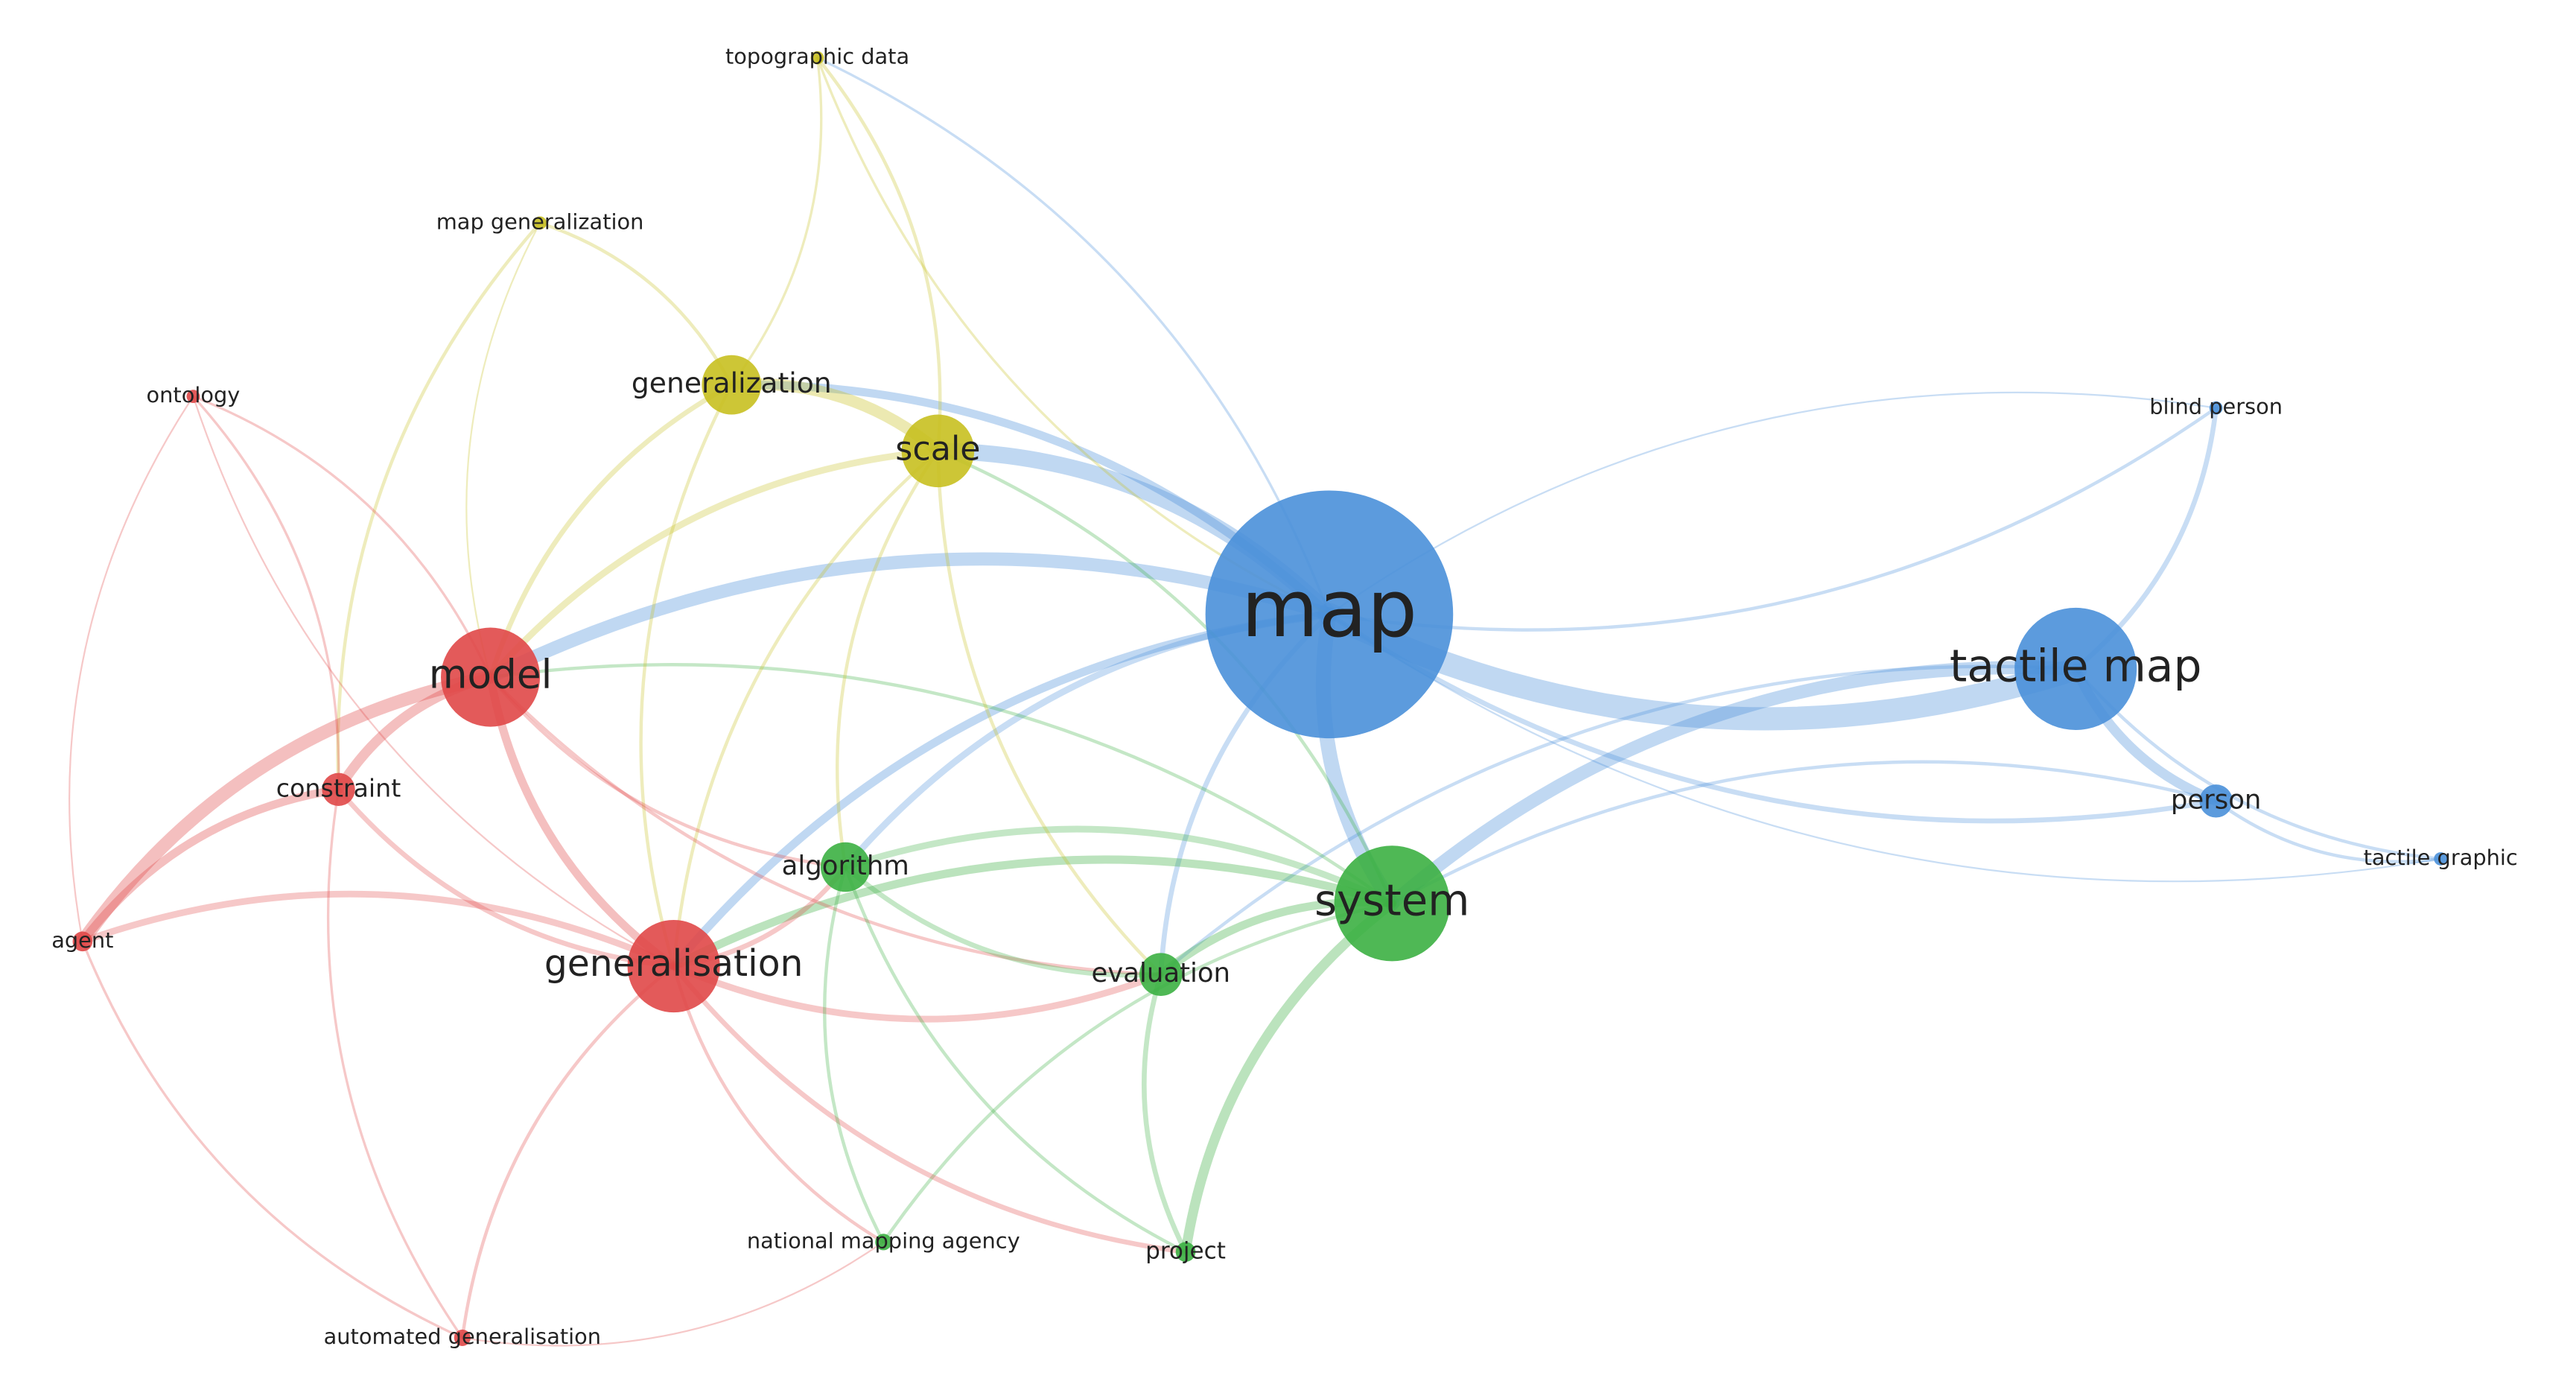 Image resolution: width=2576 pixels, height=1390 pixels. I want to click on node-label: person, so click(2216, 799).